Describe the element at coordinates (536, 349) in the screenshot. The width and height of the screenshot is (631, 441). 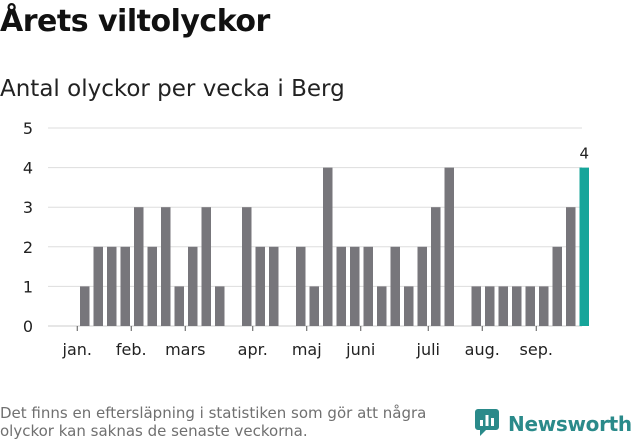
I see `x-tick-label: sep.` at that location.